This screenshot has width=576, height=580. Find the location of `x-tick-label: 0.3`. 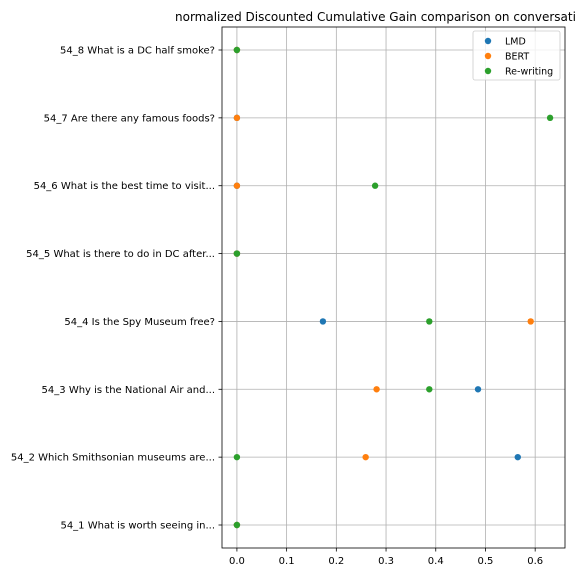

x-tick-label: 0.3 is located at coordinates (386, 561).